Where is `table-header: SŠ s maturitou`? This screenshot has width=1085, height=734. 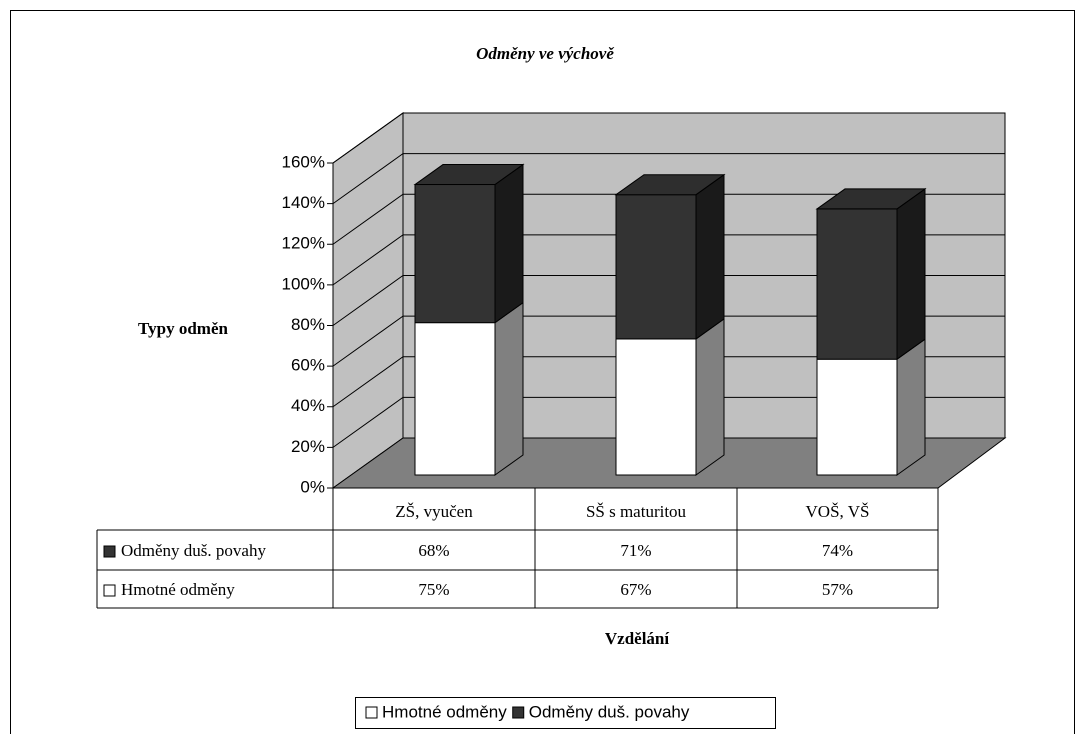 table-header: SŠ s maturitou is located at coordinates (636, 511).